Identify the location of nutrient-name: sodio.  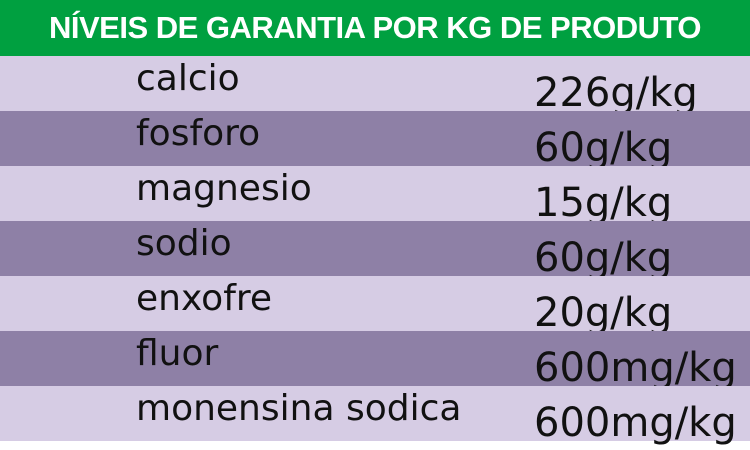
(184, 243).